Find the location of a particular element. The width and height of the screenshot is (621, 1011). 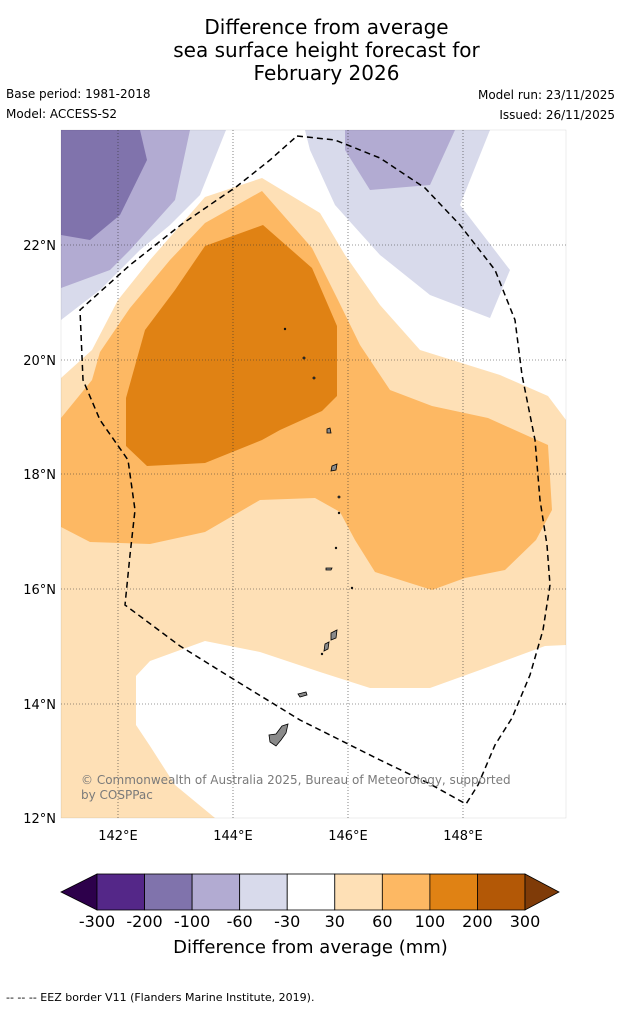

colorbar-tick-label: -30 is located at coordinates (287, 921).